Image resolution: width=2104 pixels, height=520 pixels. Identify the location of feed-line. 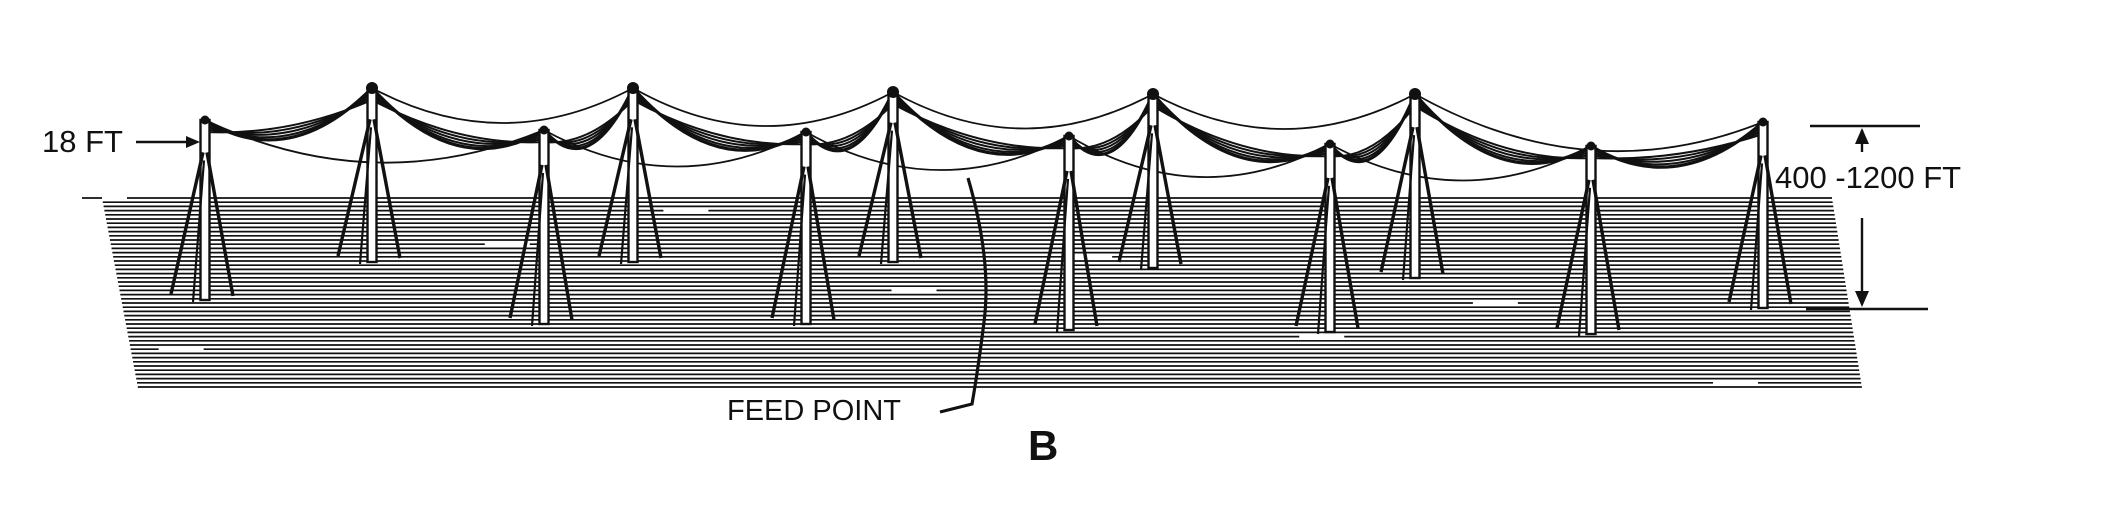
(963, 295).